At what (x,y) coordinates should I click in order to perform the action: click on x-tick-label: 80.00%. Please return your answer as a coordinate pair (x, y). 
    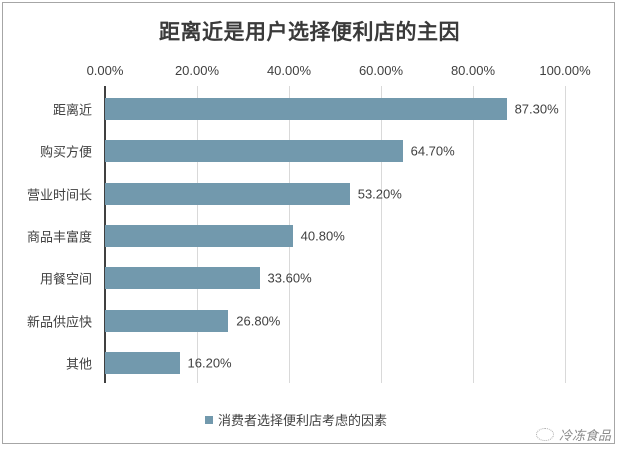
    Looking at the image, I should click on (473, 70).